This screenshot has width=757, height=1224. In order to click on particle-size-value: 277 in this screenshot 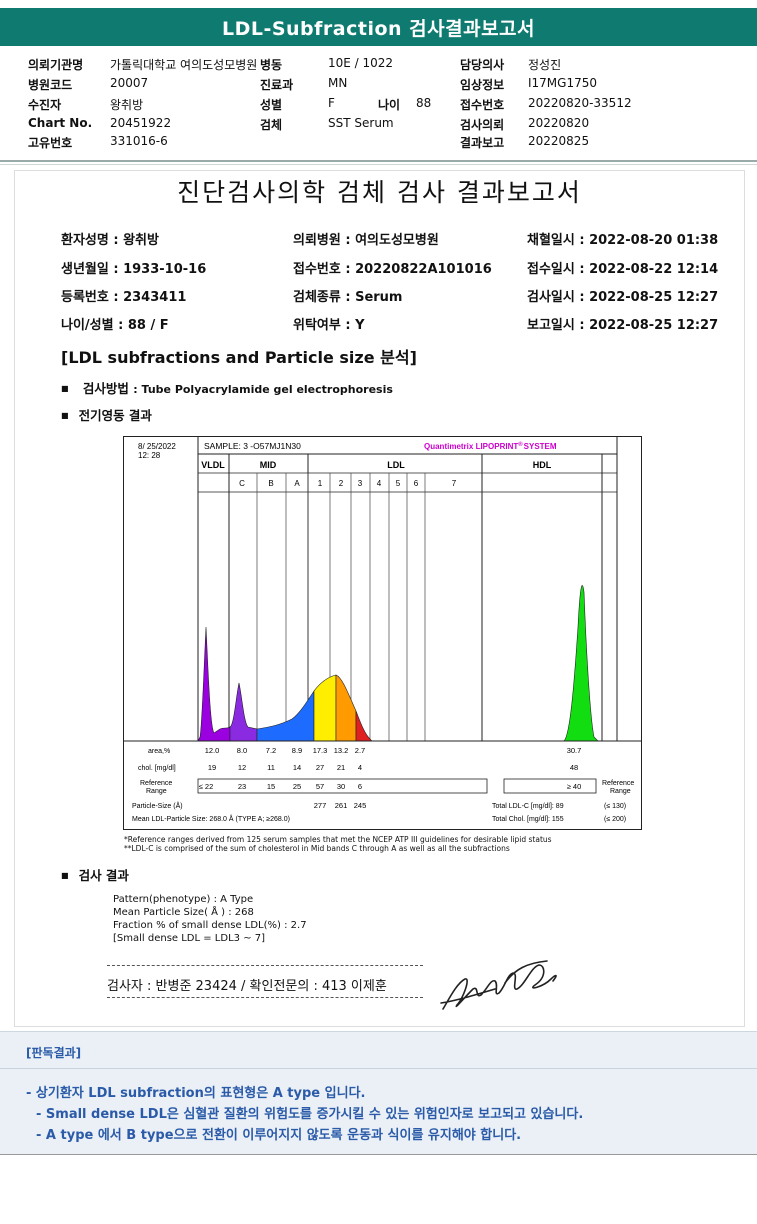, I will do `click(320, 805)`.